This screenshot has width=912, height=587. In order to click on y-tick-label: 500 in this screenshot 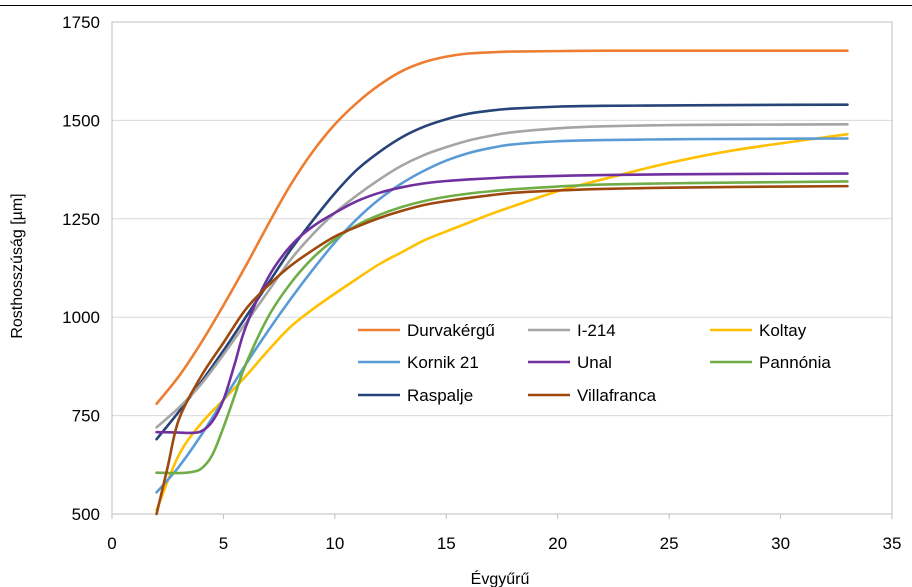, I will do `click(86, 514)`.